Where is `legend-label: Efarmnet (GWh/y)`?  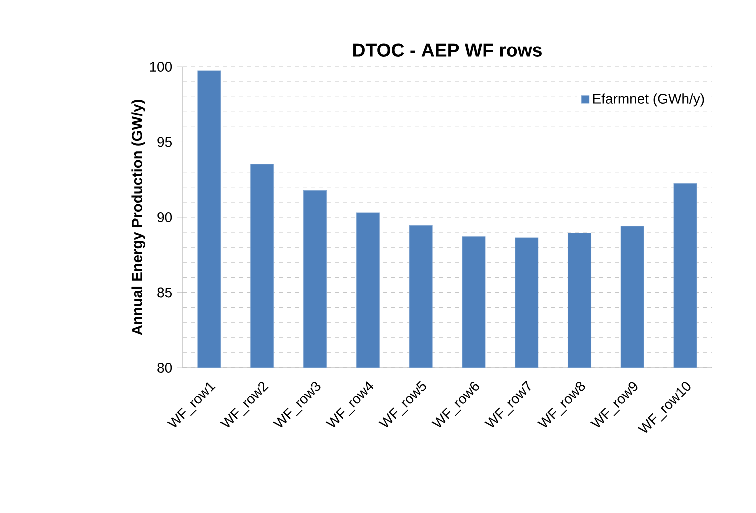
legend-label: Efarmnet (GWh/y) is located at coordinates (648, 100).